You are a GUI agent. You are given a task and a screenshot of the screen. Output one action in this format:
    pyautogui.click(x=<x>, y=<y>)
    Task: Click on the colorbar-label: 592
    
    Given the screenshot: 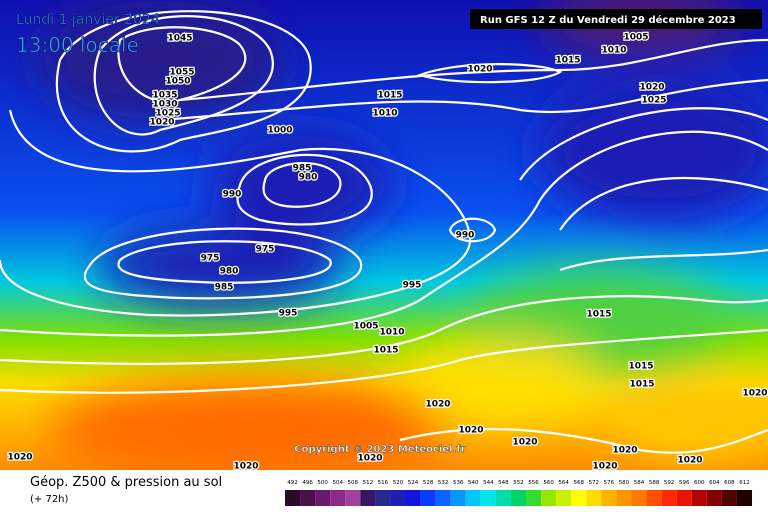 What is the action you would take?
    pyautogui.click(x=669, y=483)
    